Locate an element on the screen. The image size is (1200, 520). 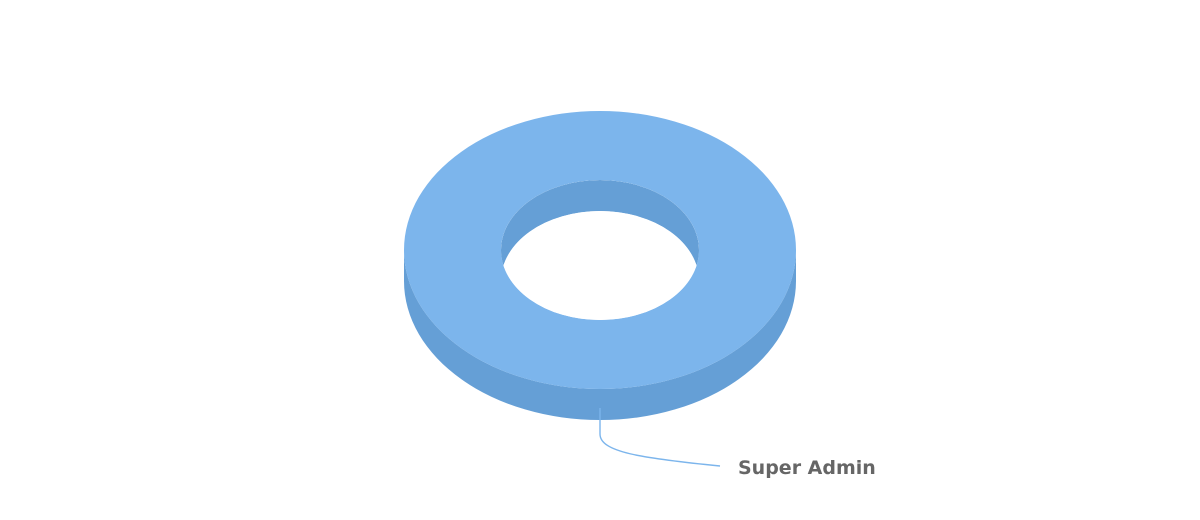
slice-label: Super Admin is located at coordinates (807, 468).